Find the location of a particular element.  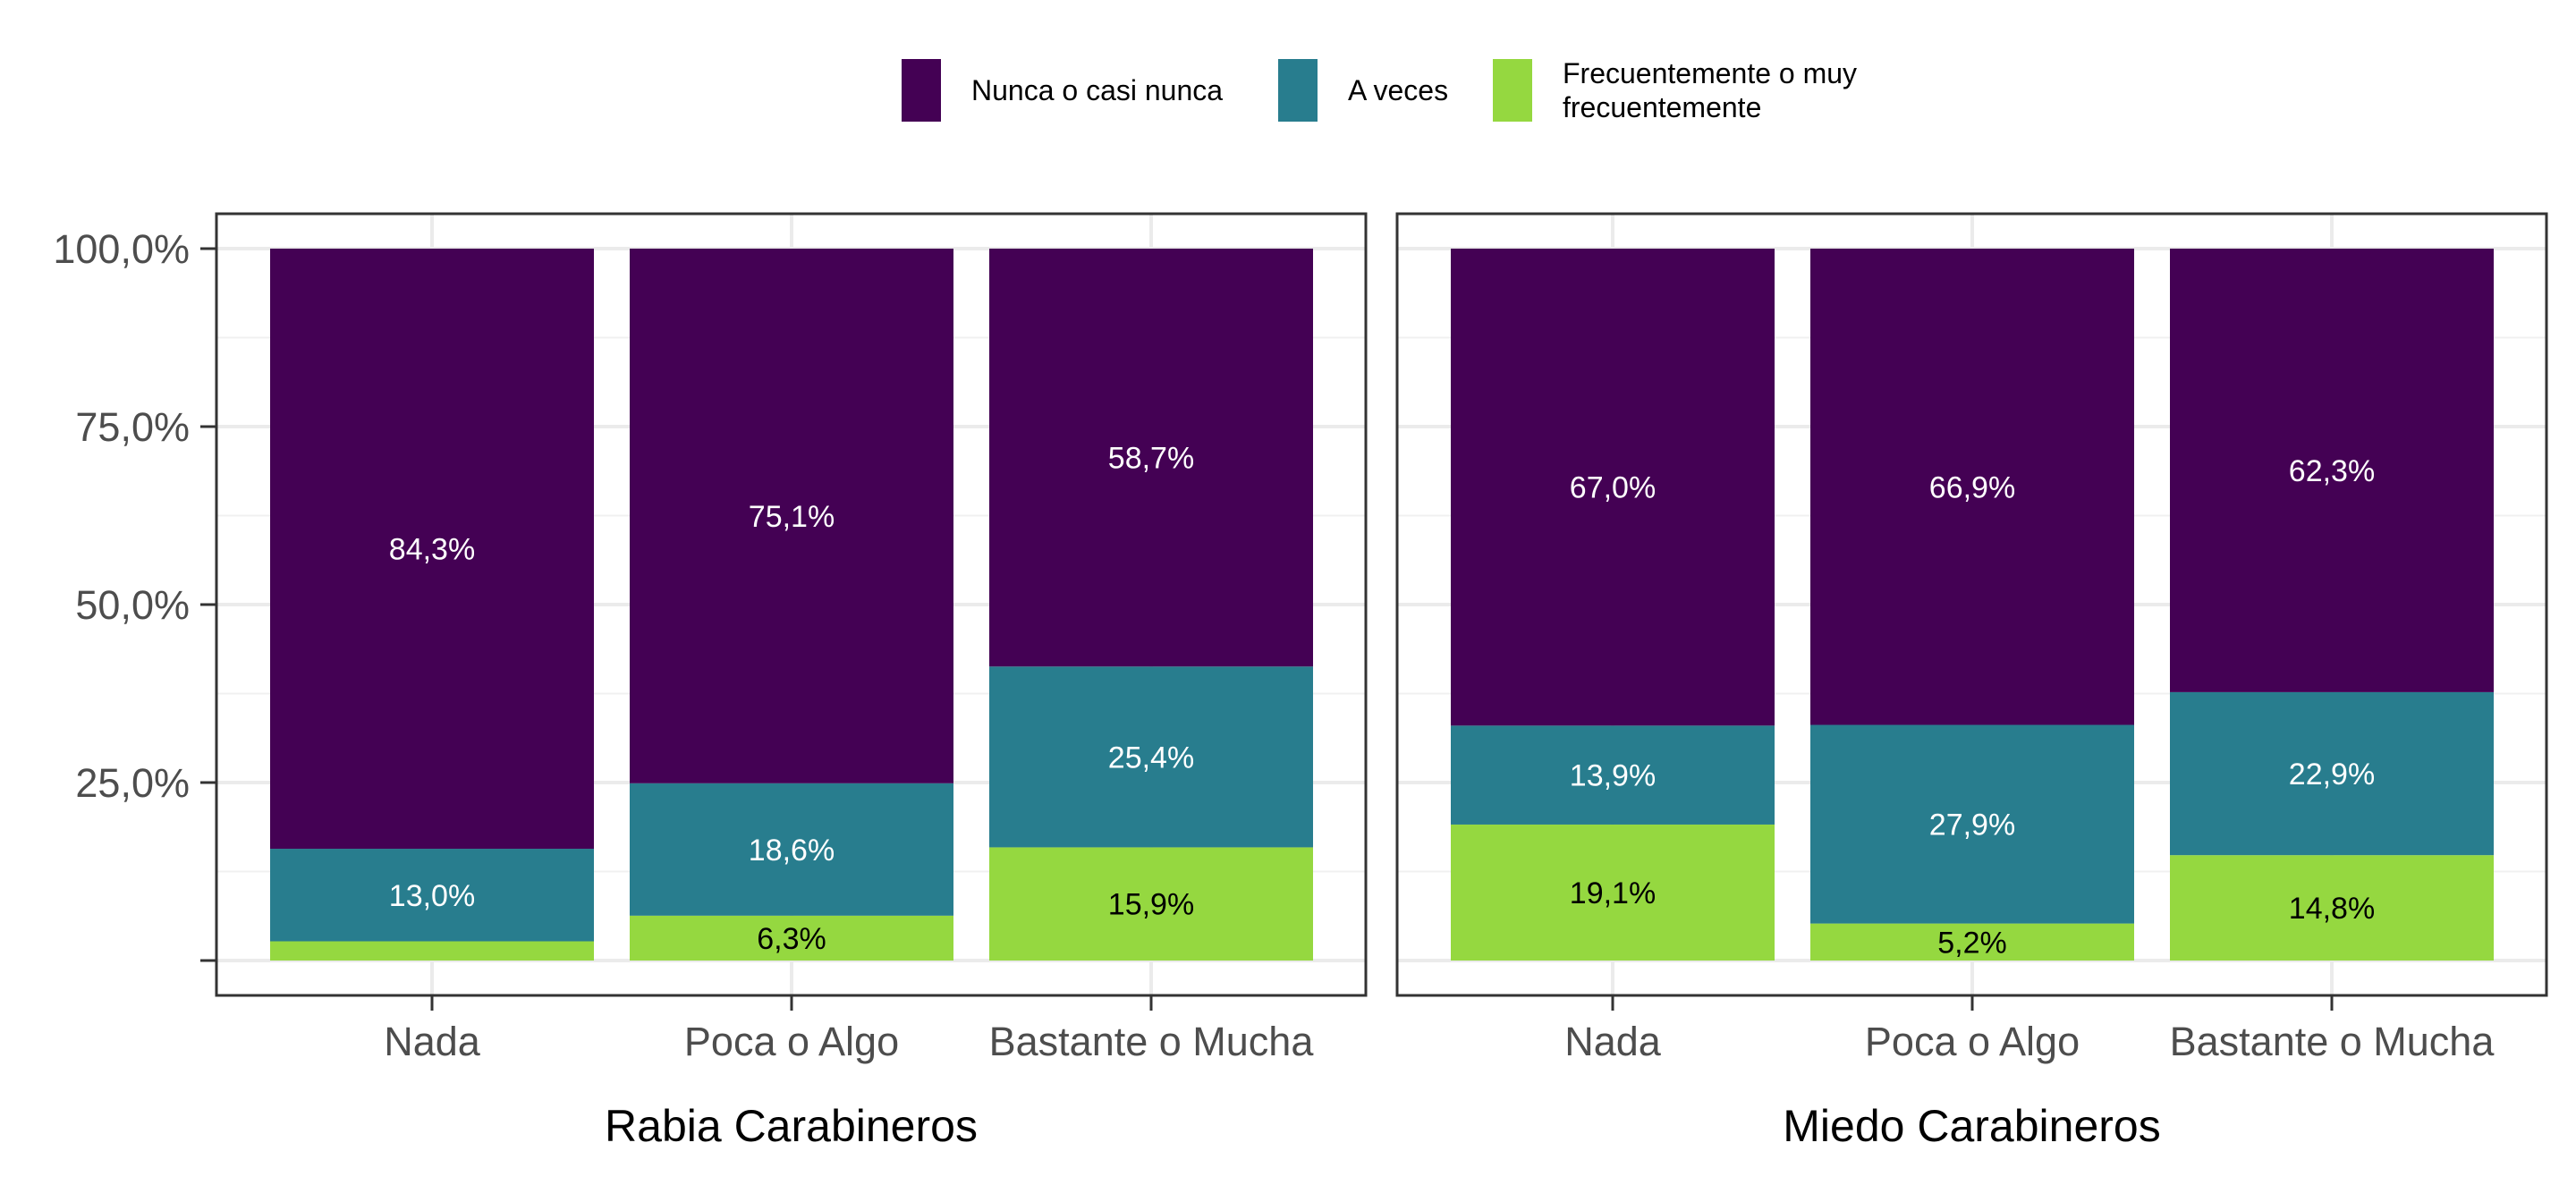

legend-key-nunca is located at coordinates (921, 90).